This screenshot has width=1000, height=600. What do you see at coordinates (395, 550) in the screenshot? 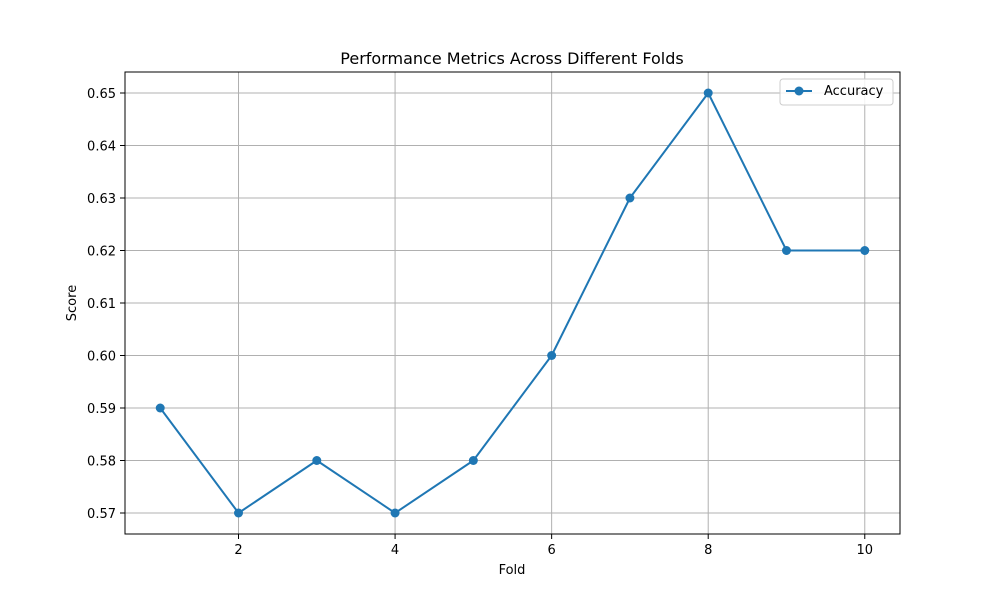
I see `x-tick-label: 4` at bounding box center [395, 550].